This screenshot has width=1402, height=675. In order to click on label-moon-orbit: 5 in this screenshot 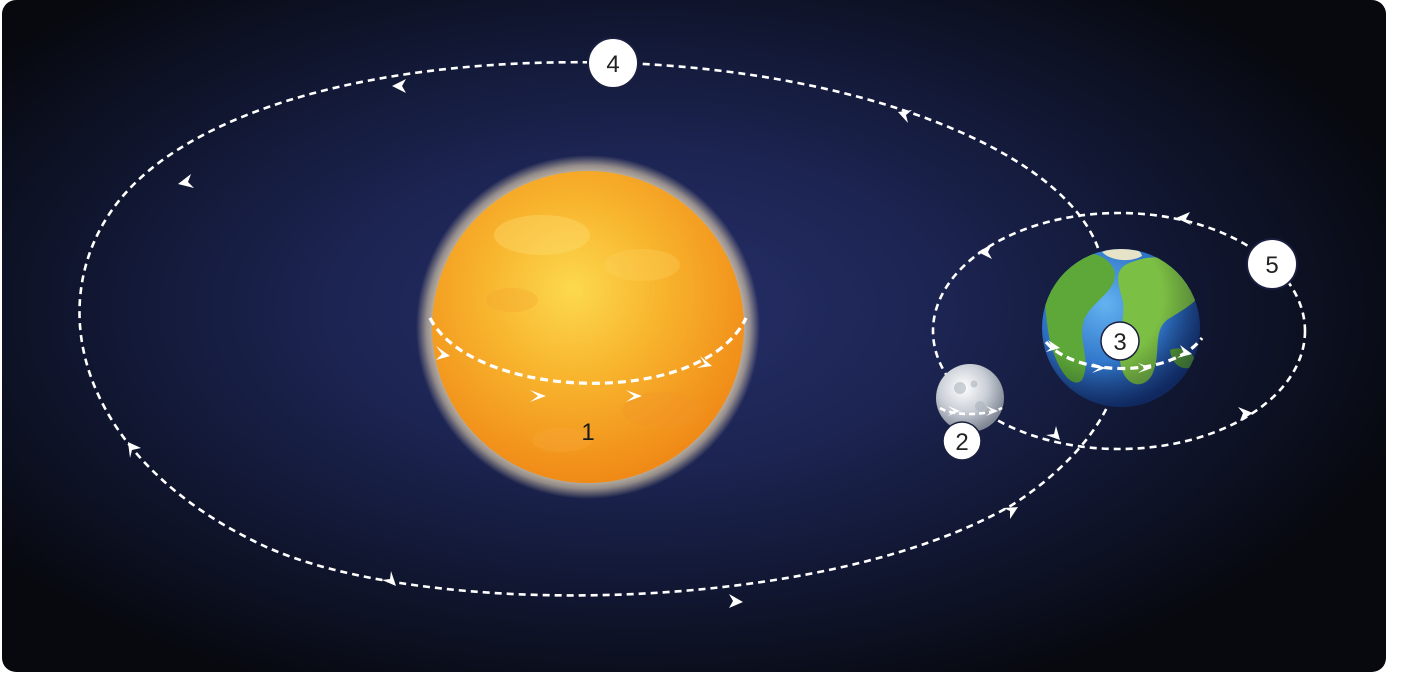, I will do `click(1272, 264)`.